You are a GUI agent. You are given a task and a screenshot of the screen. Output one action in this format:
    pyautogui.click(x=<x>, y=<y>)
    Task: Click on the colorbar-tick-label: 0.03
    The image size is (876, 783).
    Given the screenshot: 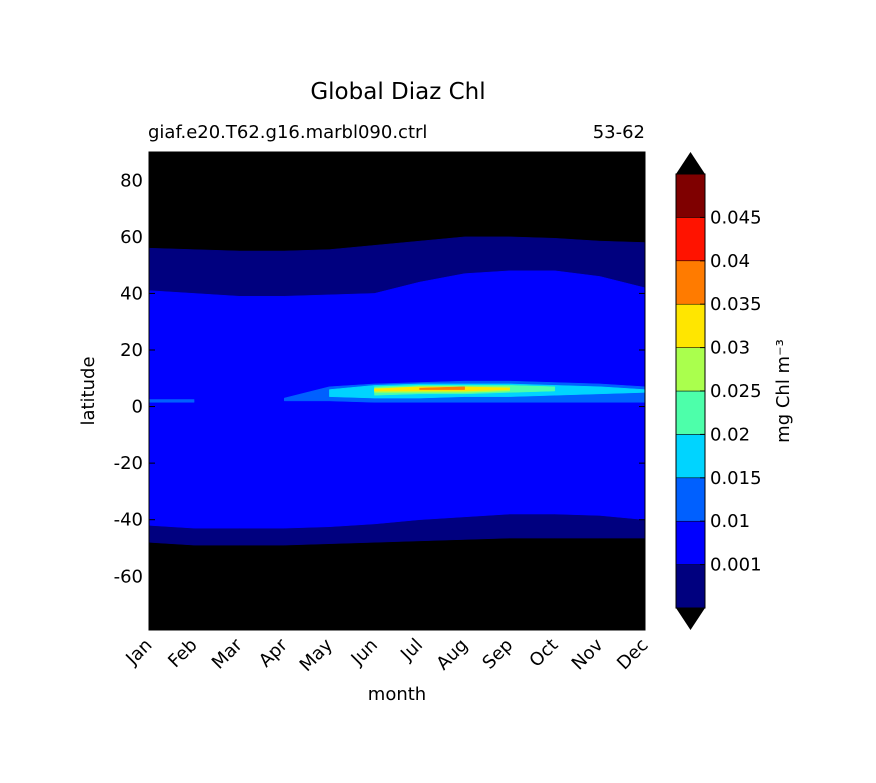 What is the action you would take?
    pyautogui.click(x=730, y=348)
    